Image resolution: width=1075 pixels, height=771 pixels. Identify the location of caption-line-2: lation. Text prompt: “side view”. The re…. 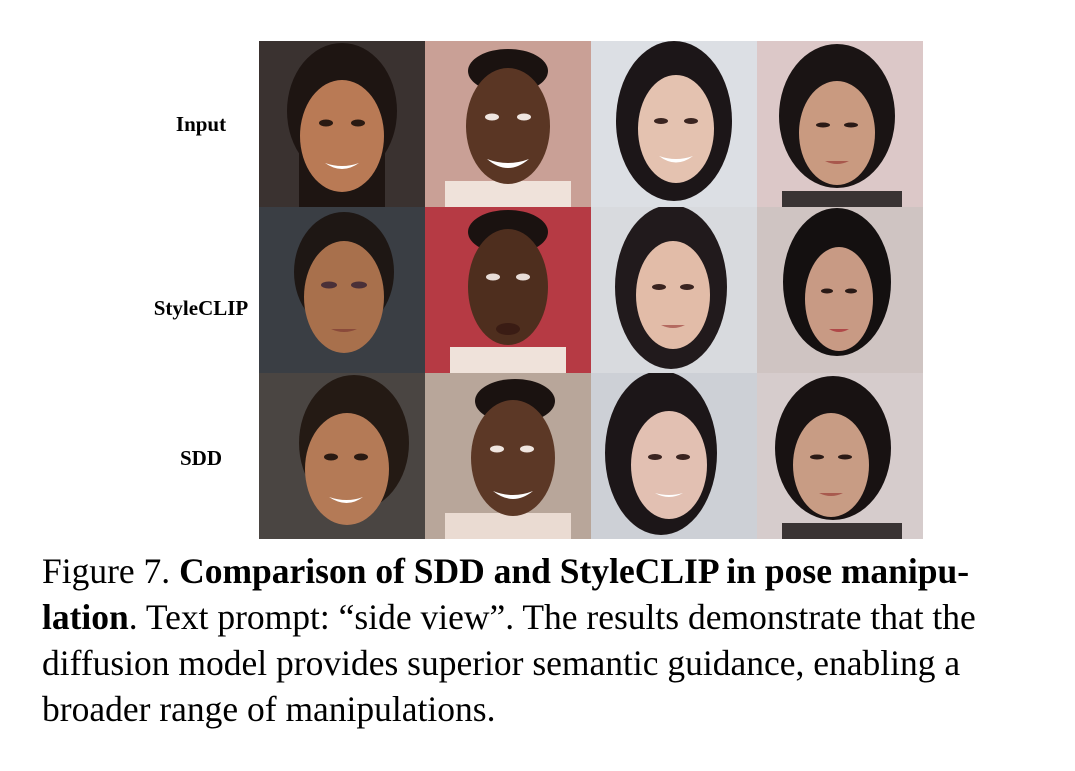
(542, 617).